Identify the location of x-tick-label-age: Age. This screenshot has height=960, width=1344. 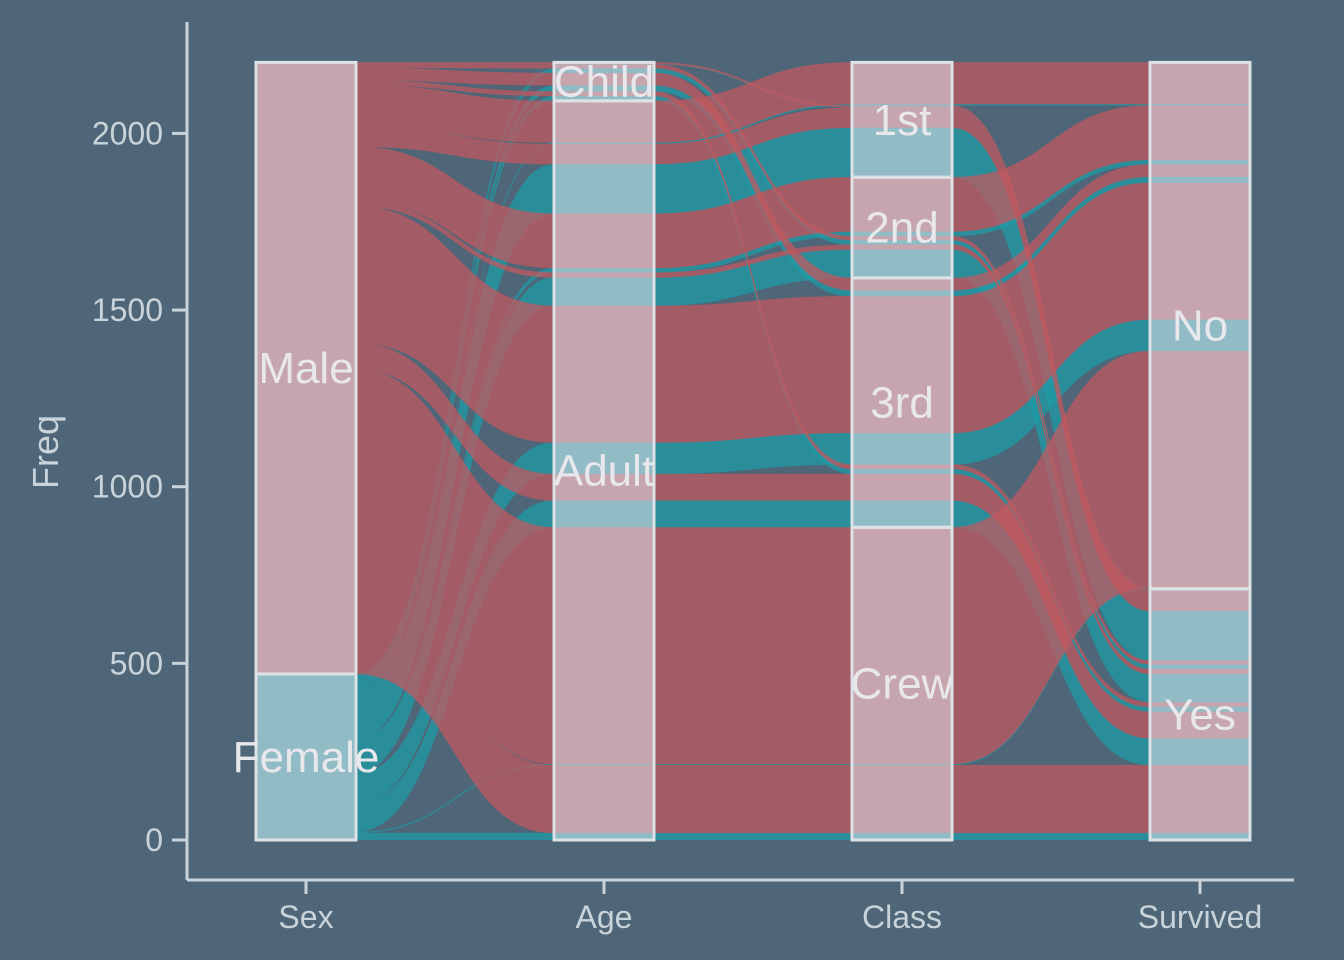
(604, 917).